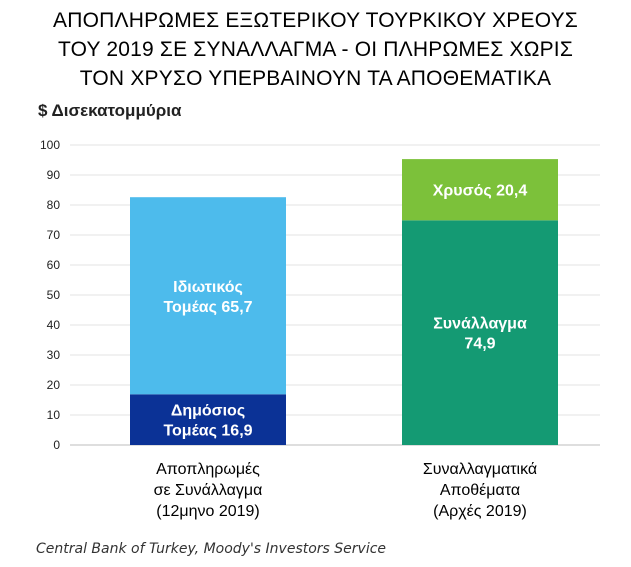 This screenshot has width=631, height=567. Describe the element at coordinates (479, 344) in the screenshot. I see `segment-label: 74,9` at that location.